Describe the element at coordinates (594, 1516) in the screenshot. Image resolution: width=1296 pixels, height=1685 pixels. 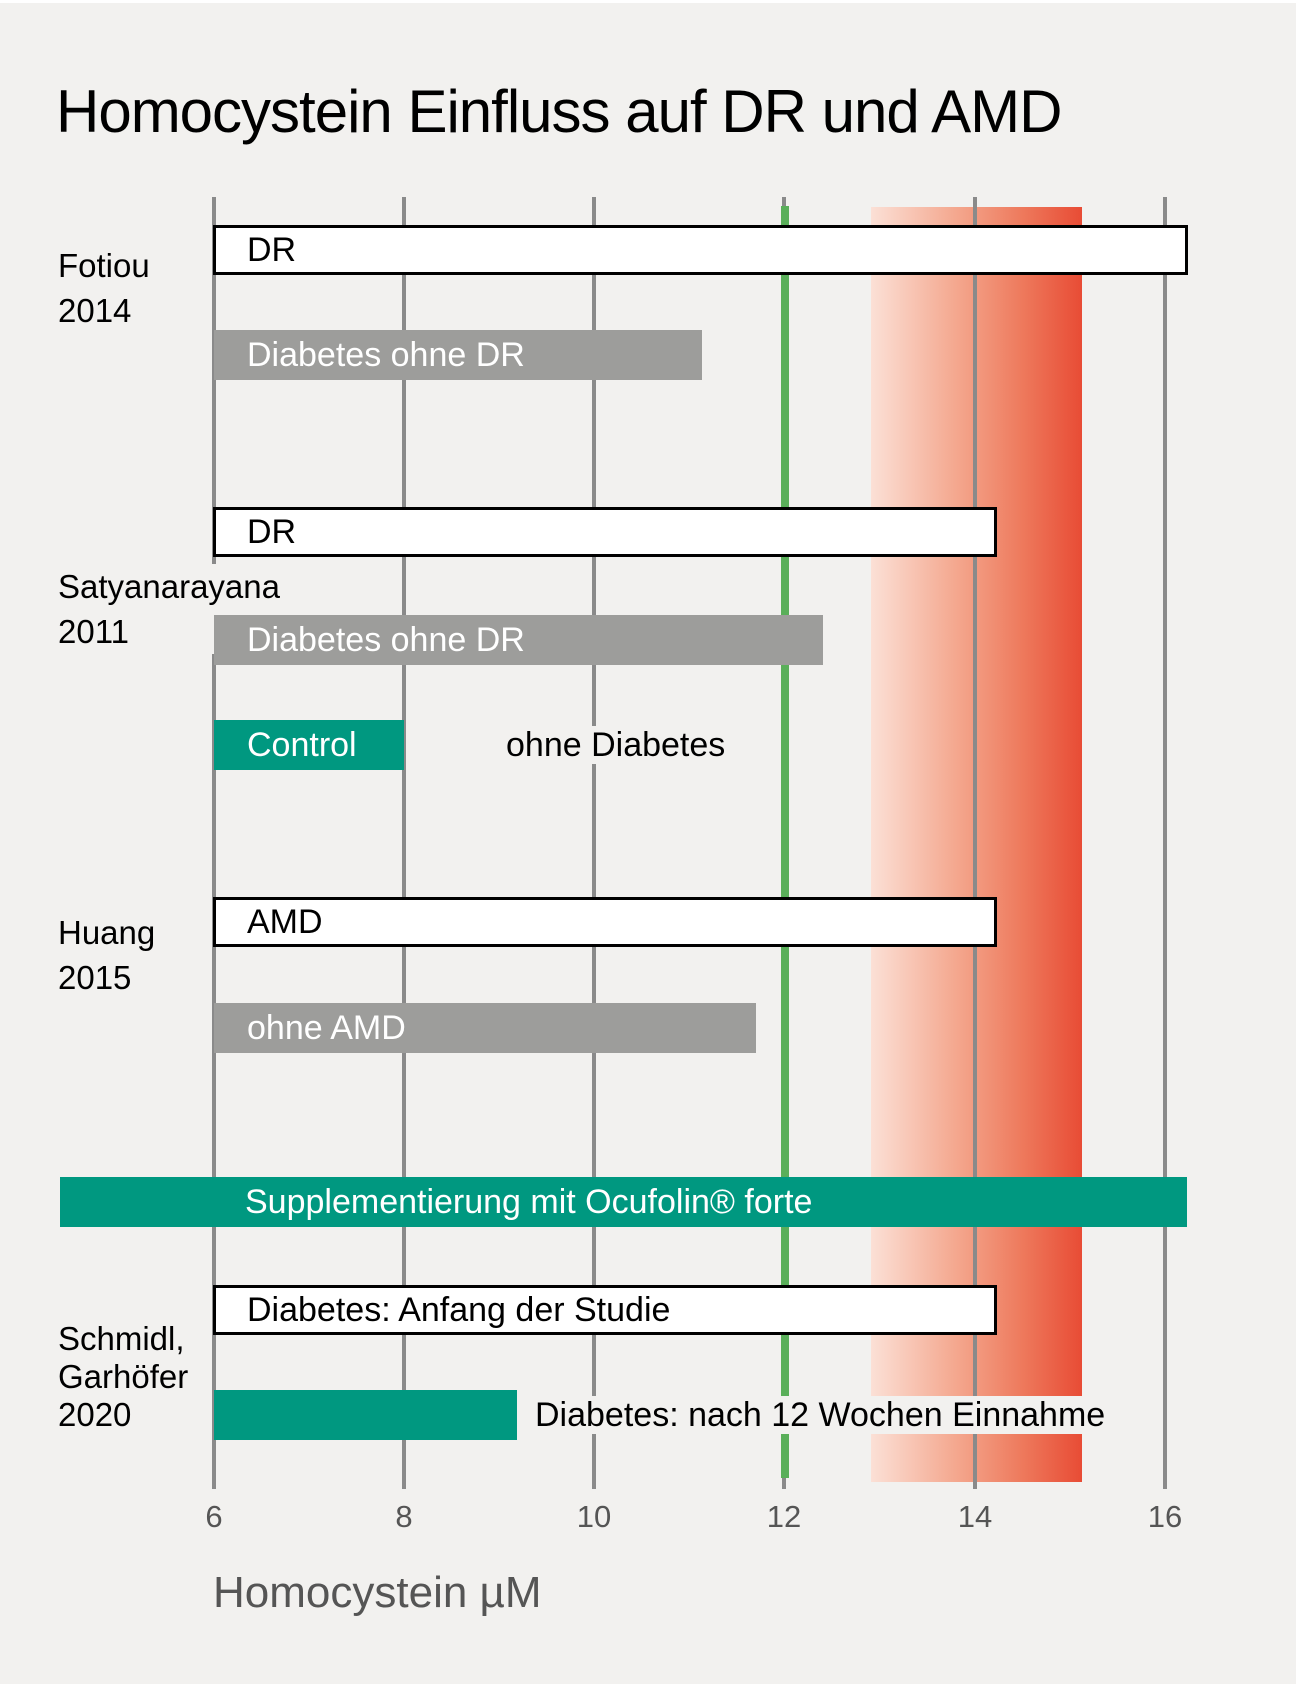
I see `tick-10: 10` at that location.